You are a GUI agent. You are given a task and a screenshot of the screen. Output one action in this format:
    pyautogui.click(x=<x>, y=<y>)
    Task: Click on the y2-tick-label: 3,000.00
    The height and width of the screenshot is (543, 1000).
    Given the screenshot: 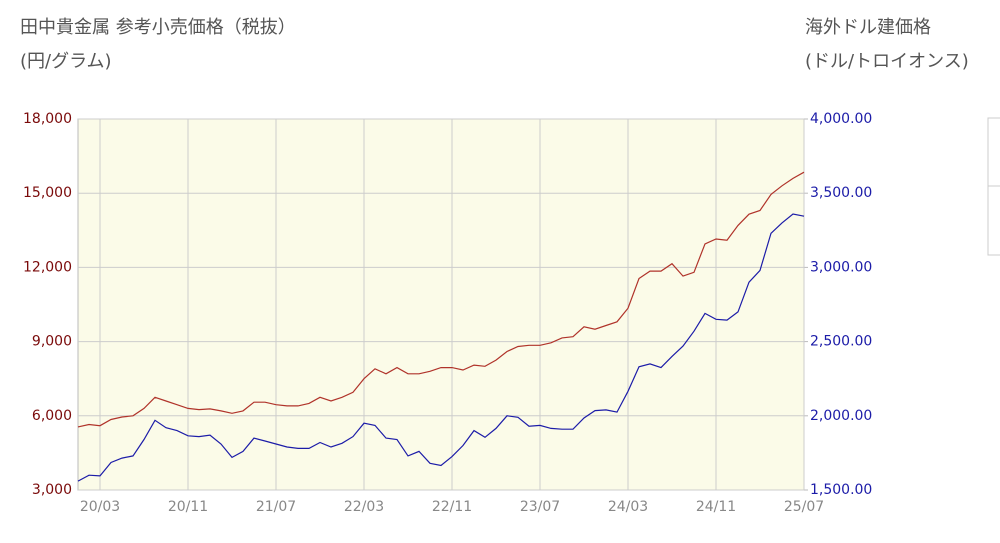 What is the action you would take?
    pyautogui.click(x=841, y=267)
    